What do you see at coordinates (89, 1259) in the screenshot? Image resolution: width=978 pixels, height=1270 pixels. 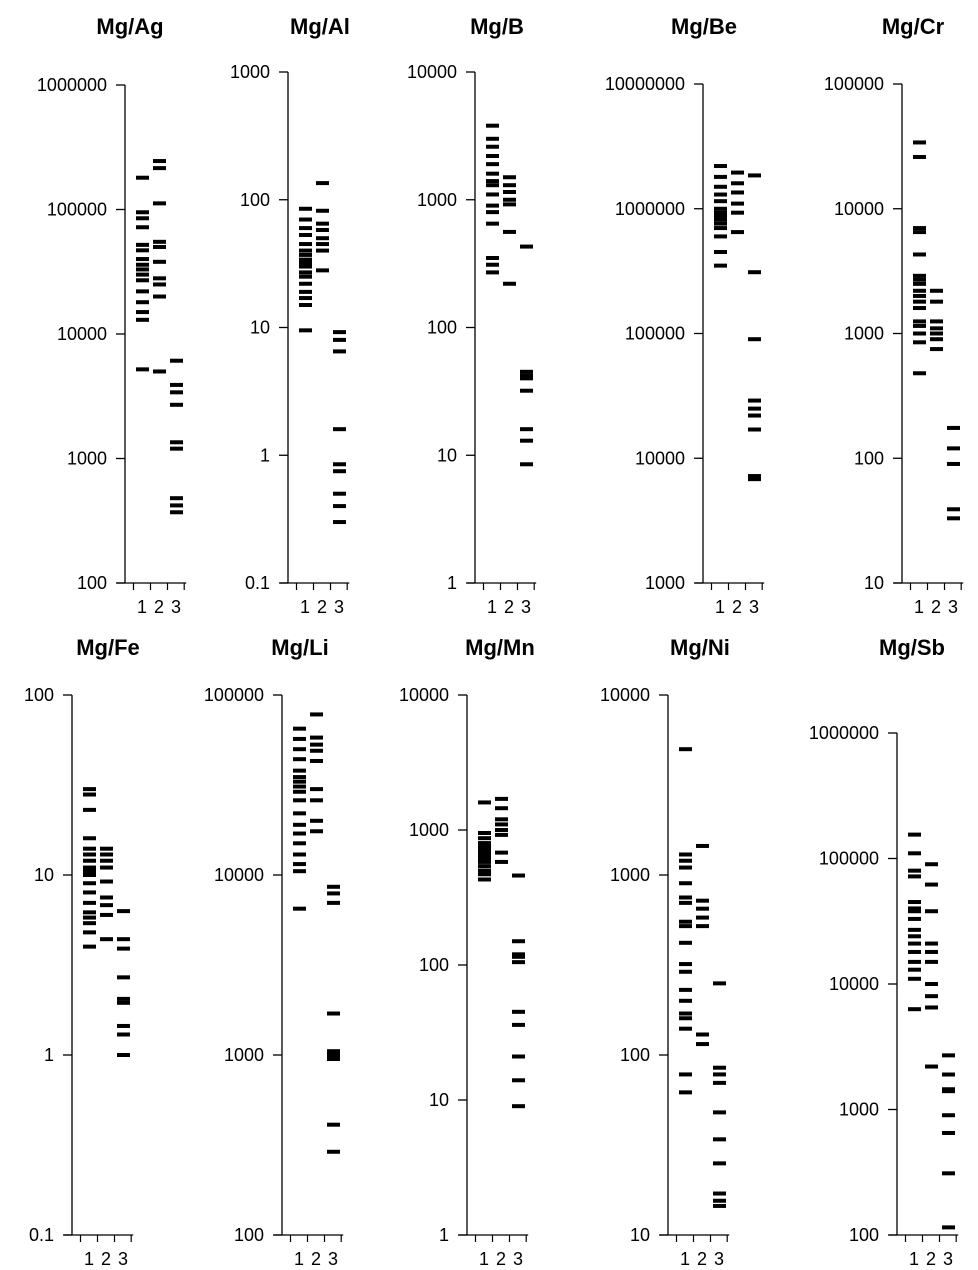 I see `x-tick-label: 1` at bounding box center [89, 1259].